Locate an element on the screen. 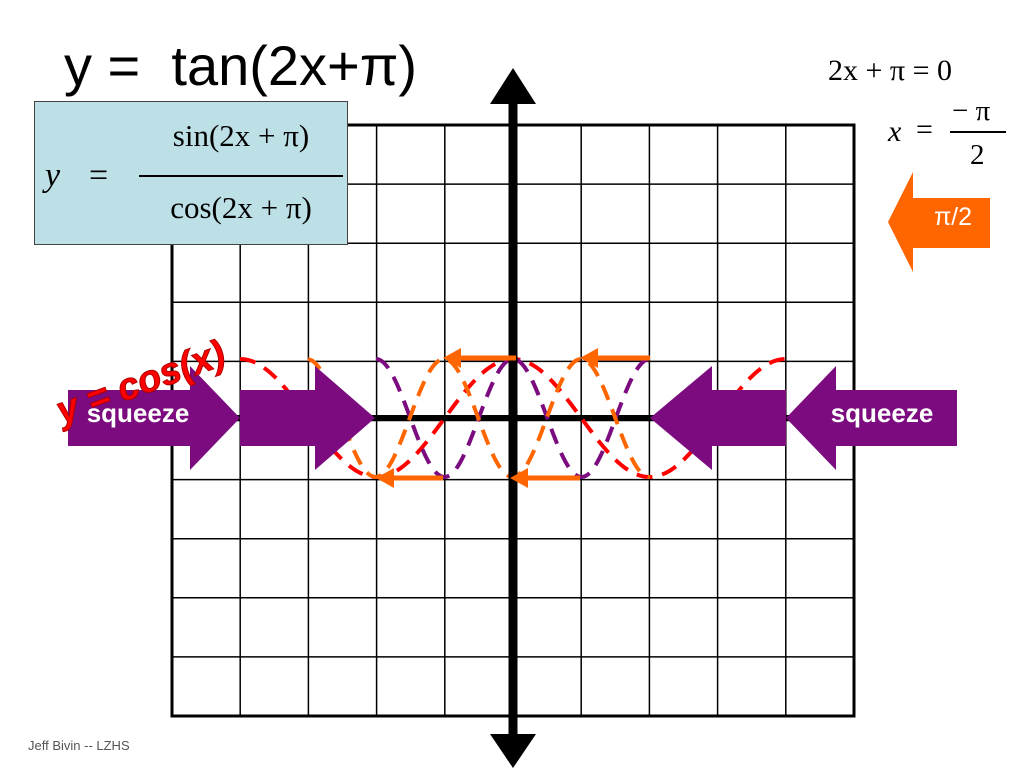 The width and height of the screenshot is (1024, 768). formula-lhs: y is located at coordinates (53, 175).